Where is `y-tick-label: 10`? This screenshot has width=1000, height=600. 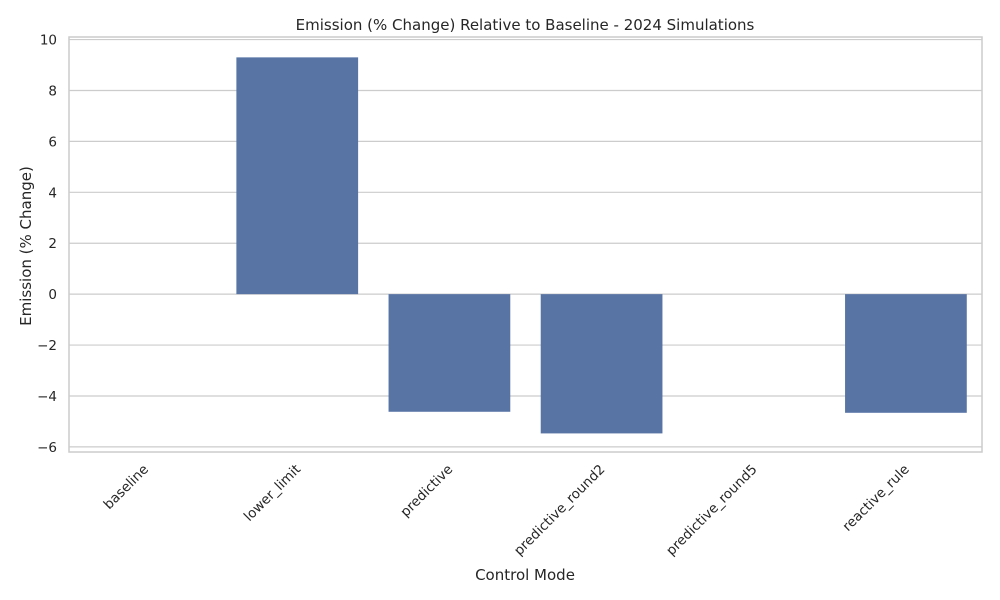
y-tick-label: 10 is located at coordinates (48, 41).